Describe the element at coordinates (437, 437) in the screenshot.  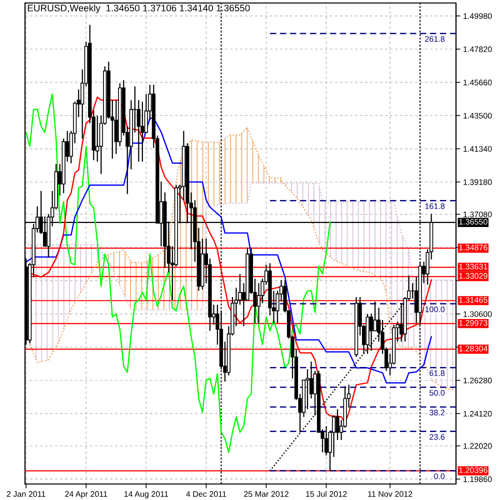
I see `series-label: 23.6` at that location.